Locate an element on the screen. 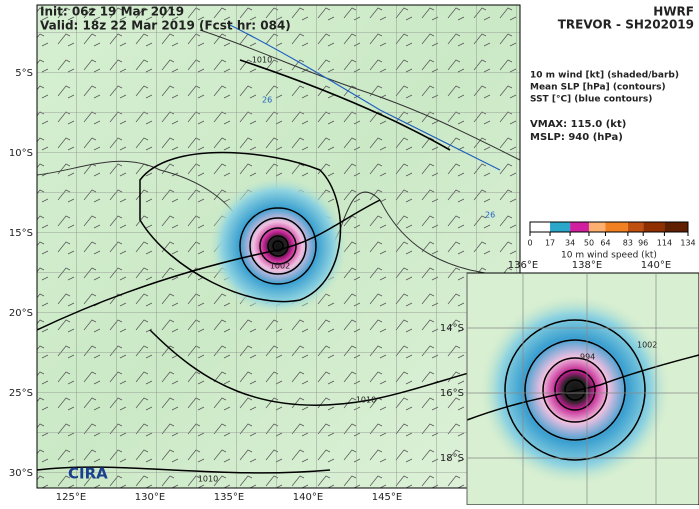  storm-name: TREVOR - SH202019 is located at coordinates (626, 25).